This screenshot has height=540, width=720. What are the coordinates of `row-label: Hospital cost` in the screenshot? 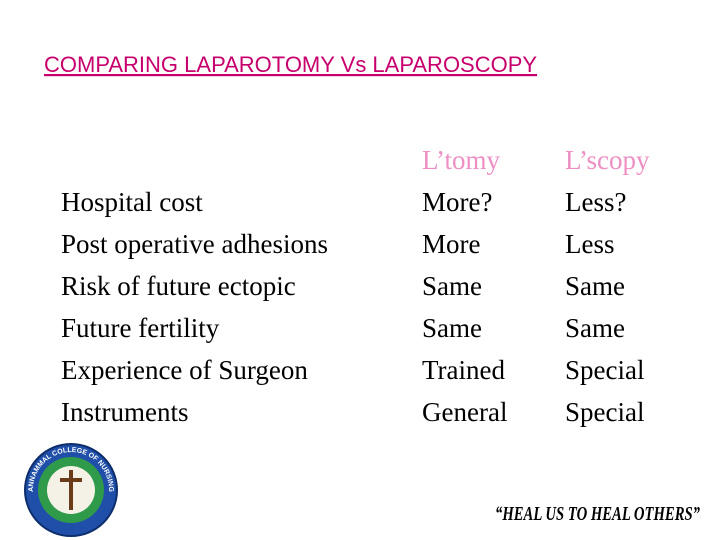 It's located at (132, 202).